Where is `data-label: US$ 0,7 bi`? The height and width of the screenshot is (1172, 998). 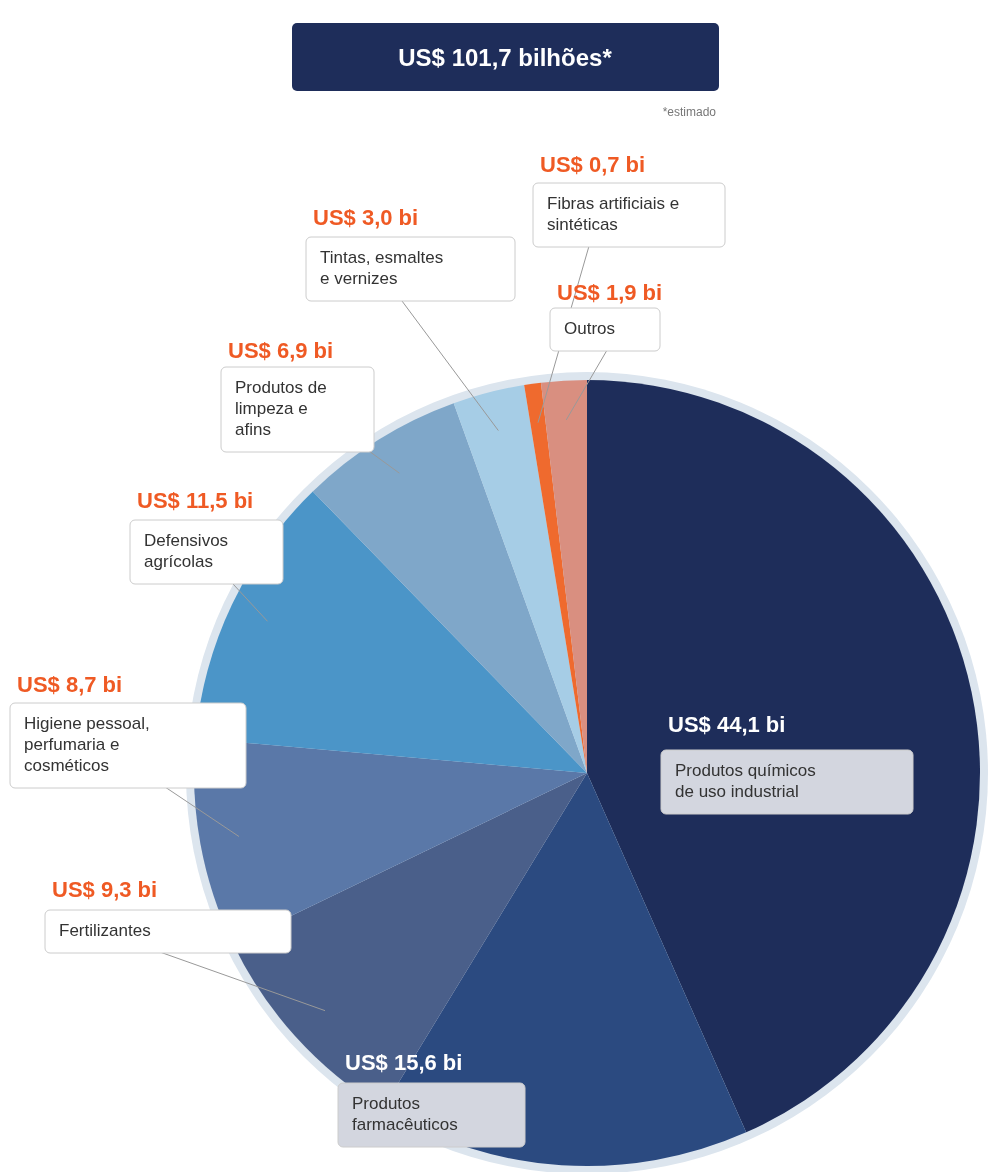
data-label: US$ 0,7 bi is located at coordinates (593, 164).